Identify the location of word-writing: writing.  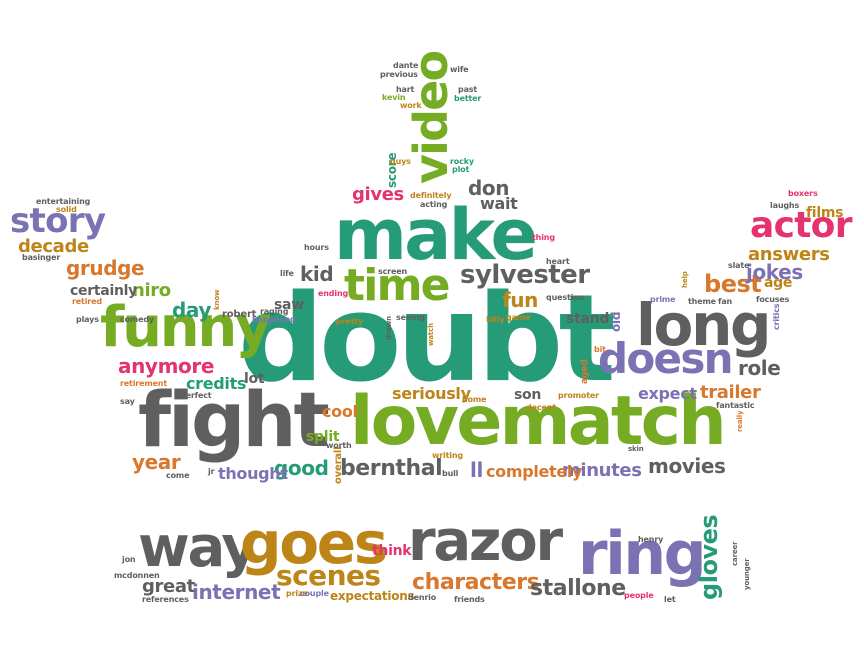
(447, 455).